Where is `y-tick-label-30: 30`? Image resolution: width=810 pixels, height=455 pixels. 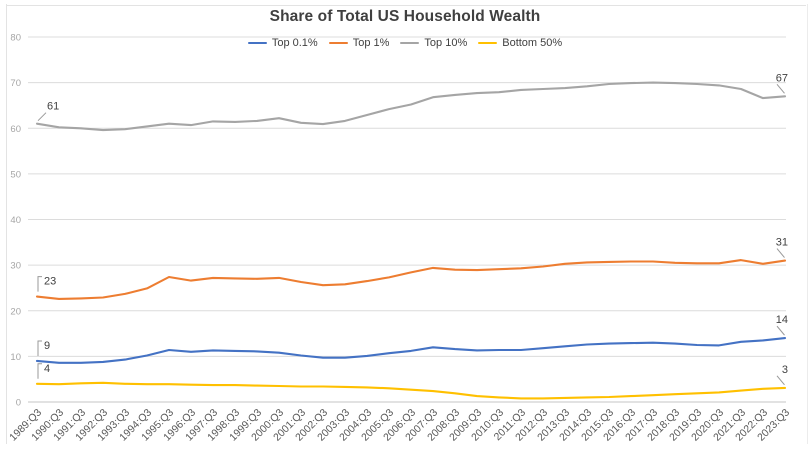
y-tick-label-30: 30 is located at coordinates (15, 266).